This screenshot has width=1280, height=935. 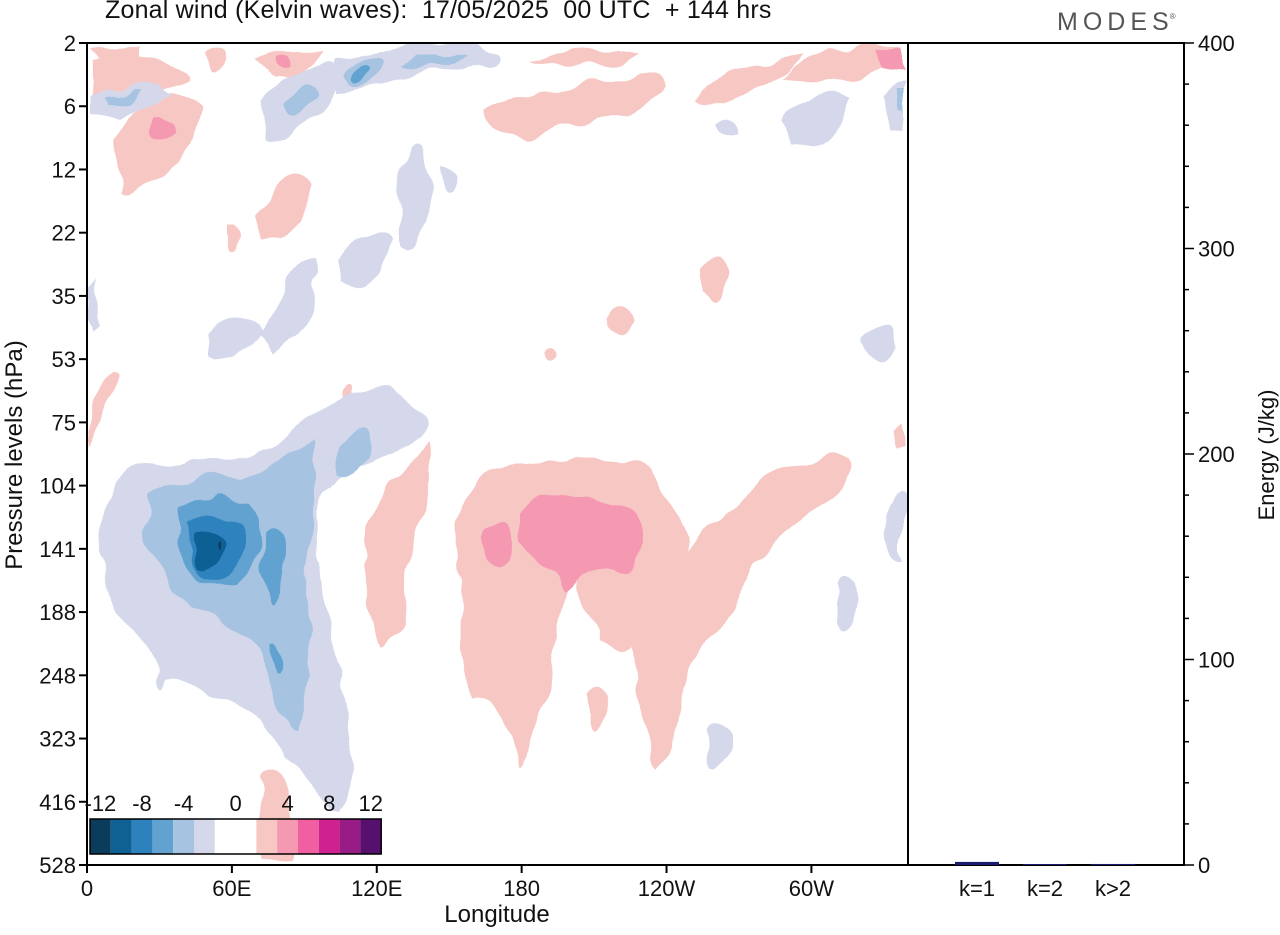 What do you see at coordinates (376, 888) in the screenshot?
I see `longitude-tick-label: 120E` at bounding box center [376, 888].